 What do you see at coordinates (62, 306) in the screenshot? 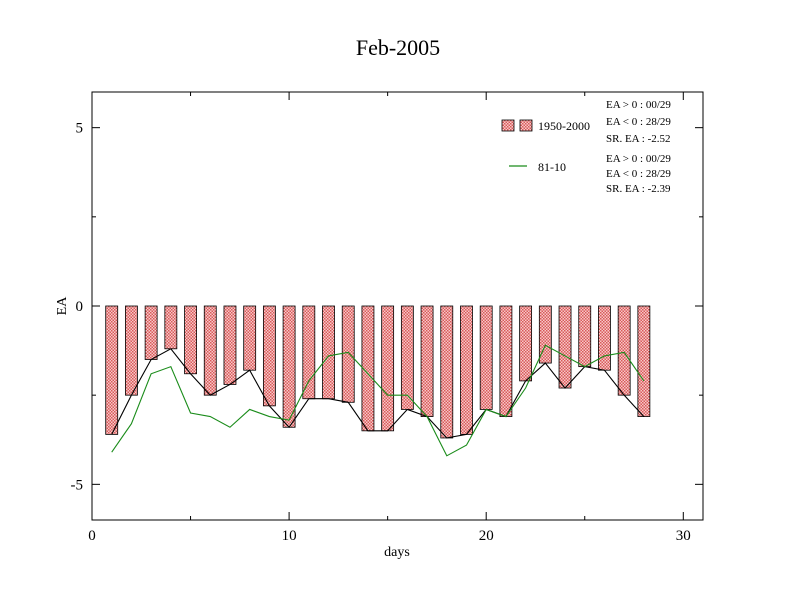
I see `y-axis-label: EA` at bounding box center [62, 306].